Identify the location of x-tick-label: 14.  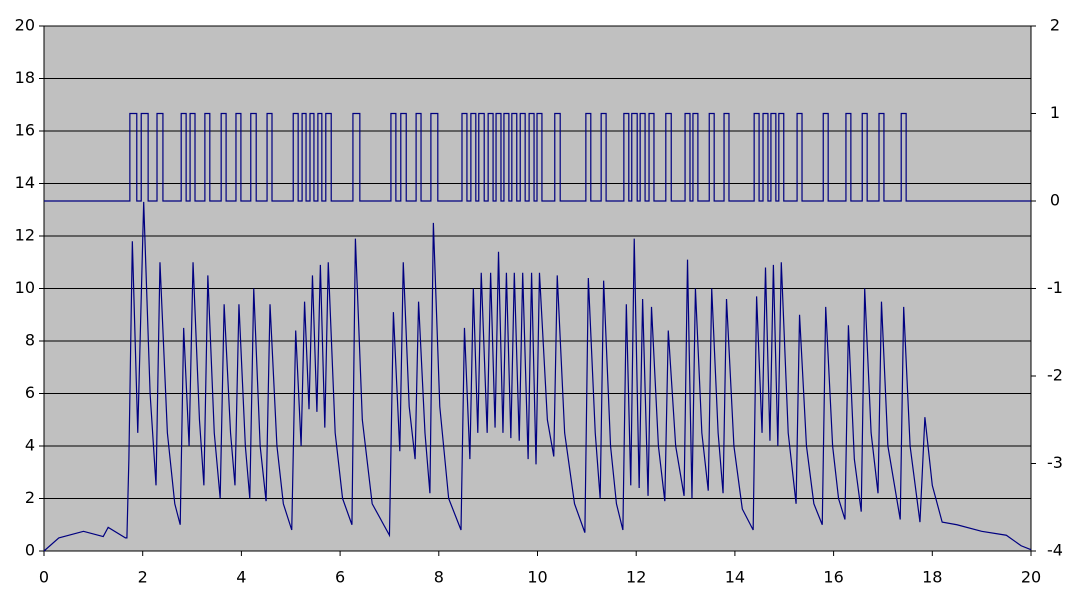
(735, 577).